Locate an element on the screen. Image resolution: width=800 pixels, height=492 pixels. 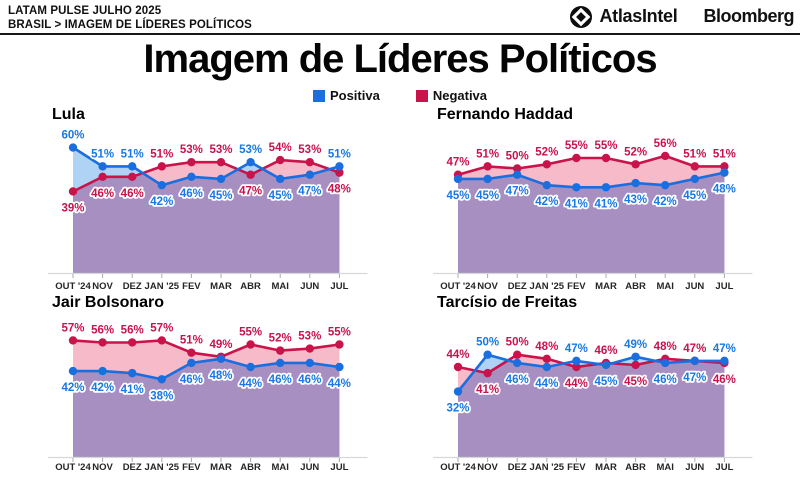
panel-title: Fernando Haddad is located at coordinates (505, 114).